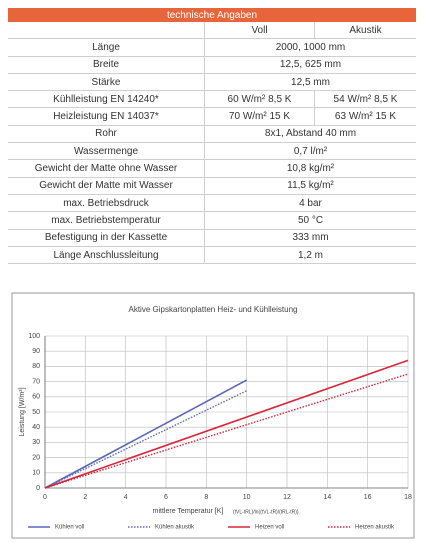 The width and height of the screenshot is (424, 542). Describe the element at coordinates (310, 65) in the screenshot. I see `row-value: 12,5, 625 mm` at that location.